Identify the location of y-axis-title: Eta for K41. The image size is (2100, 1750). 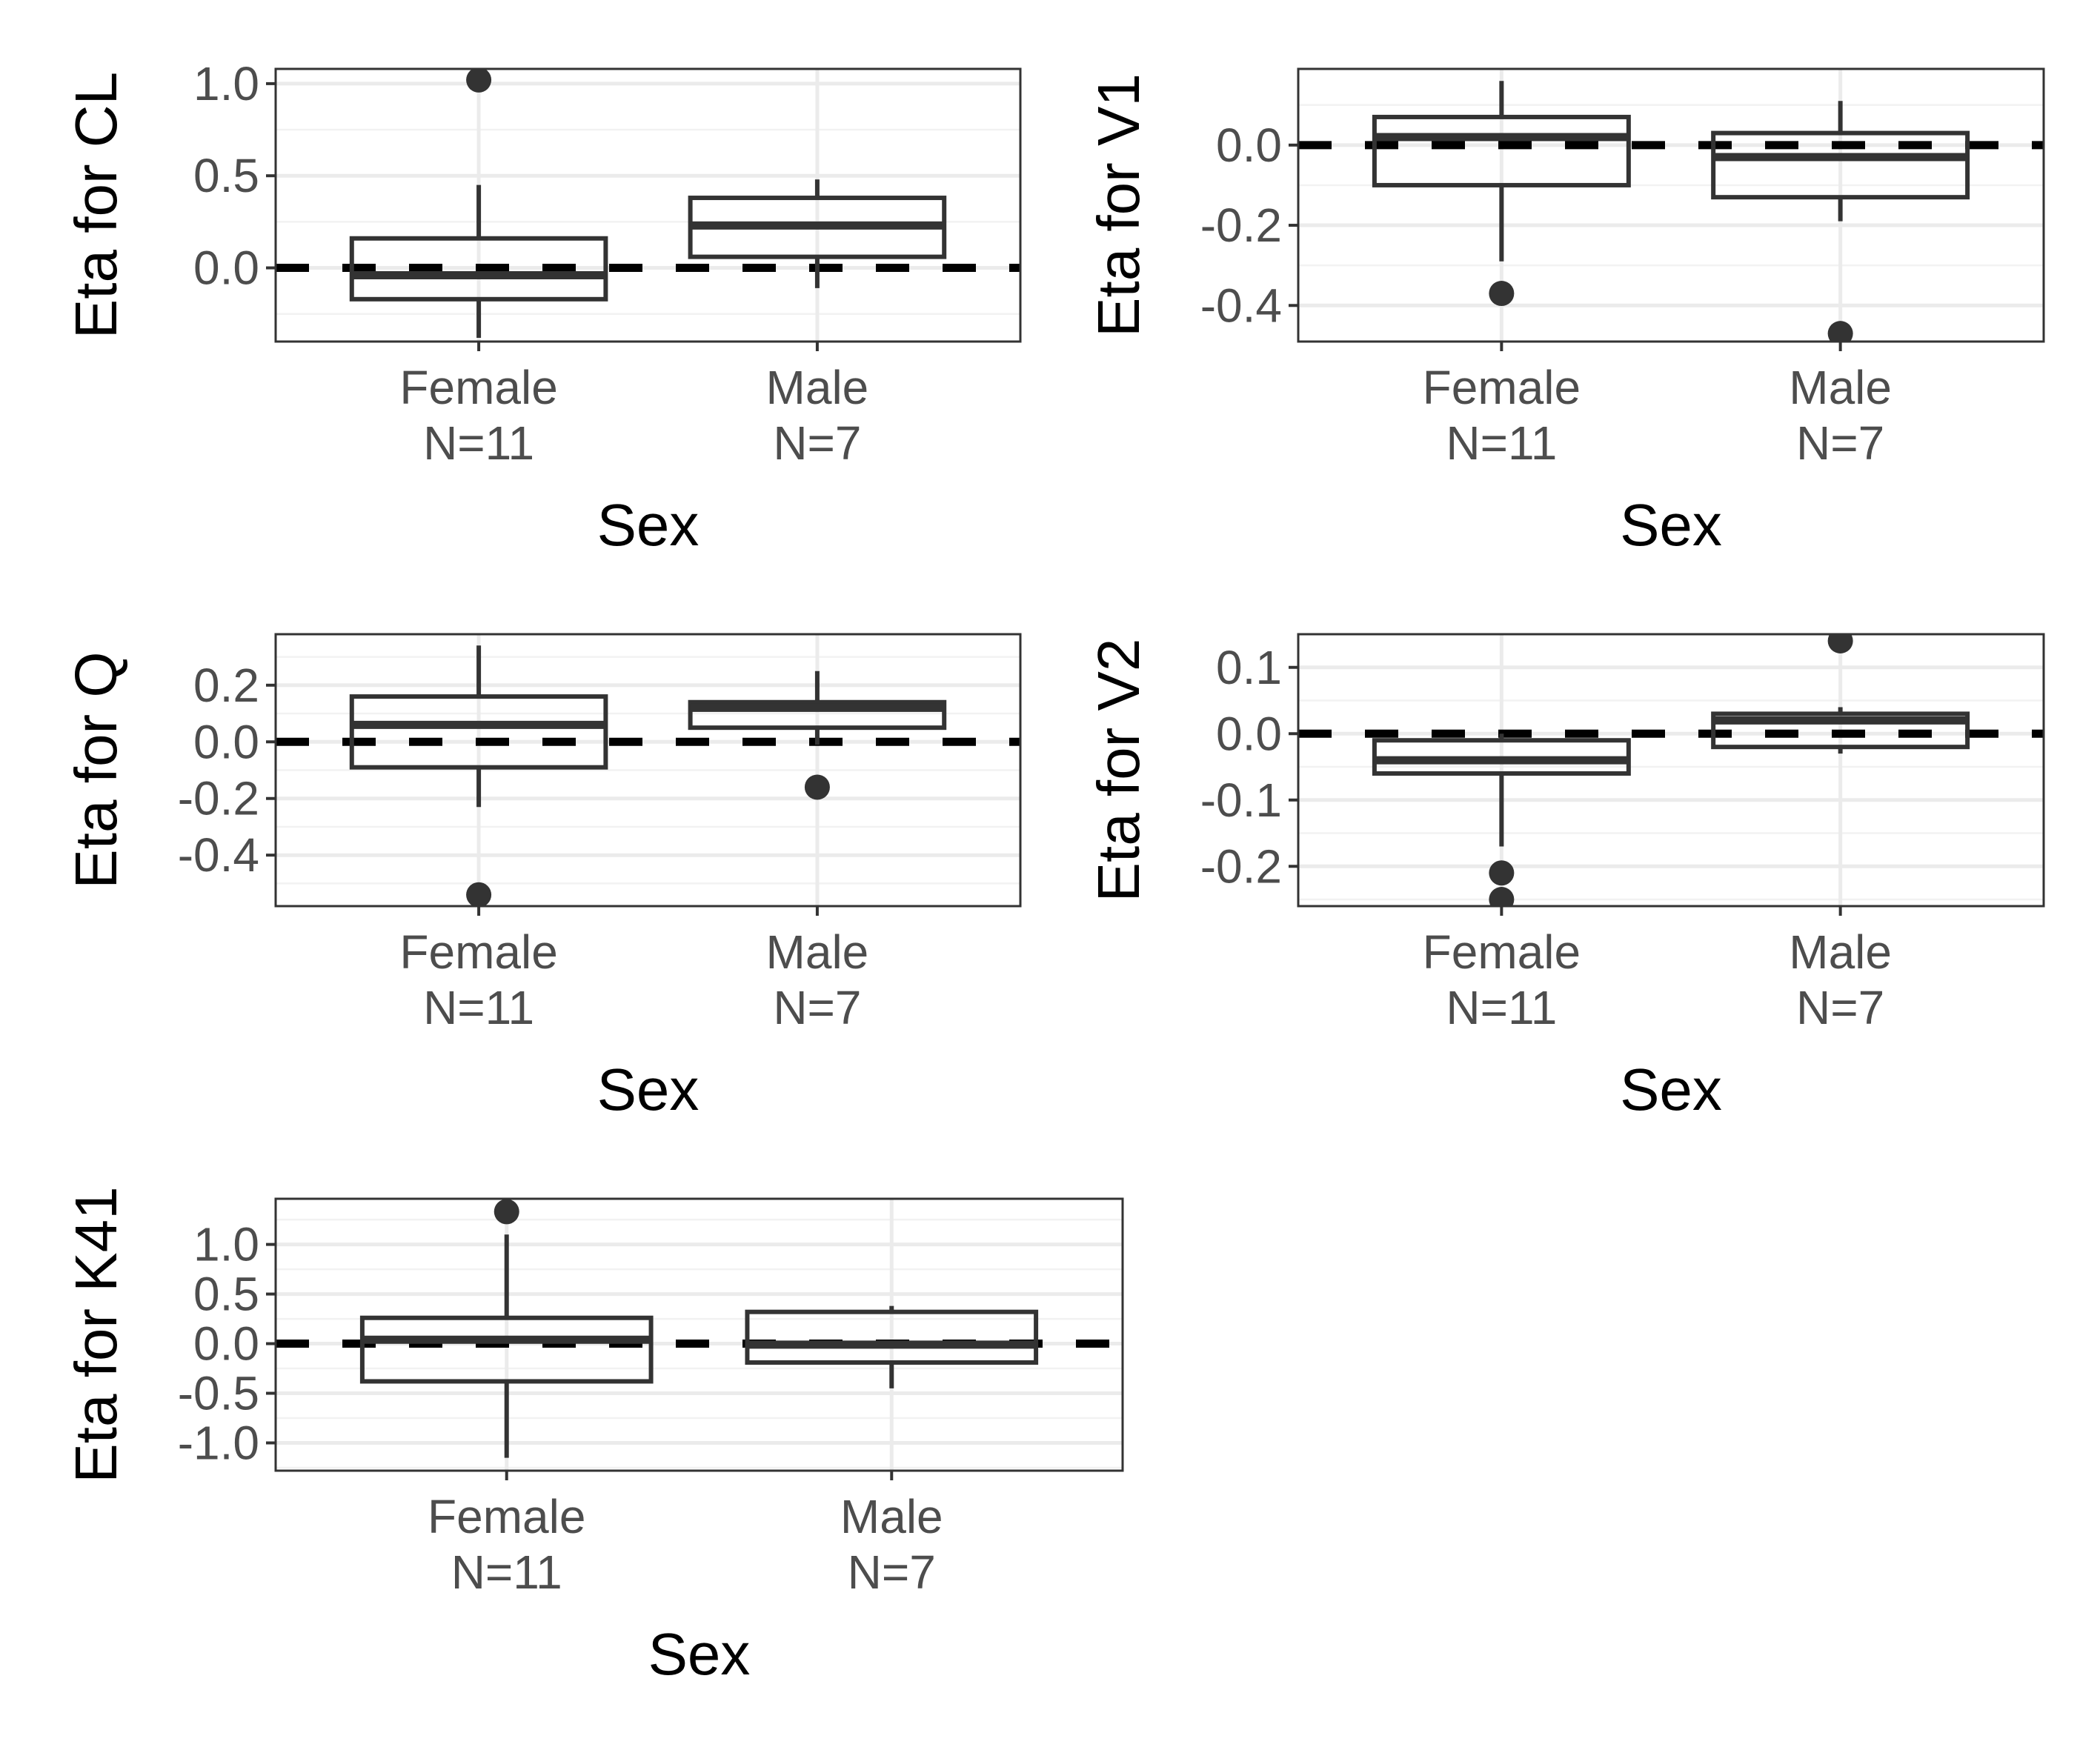
(96, 1334).